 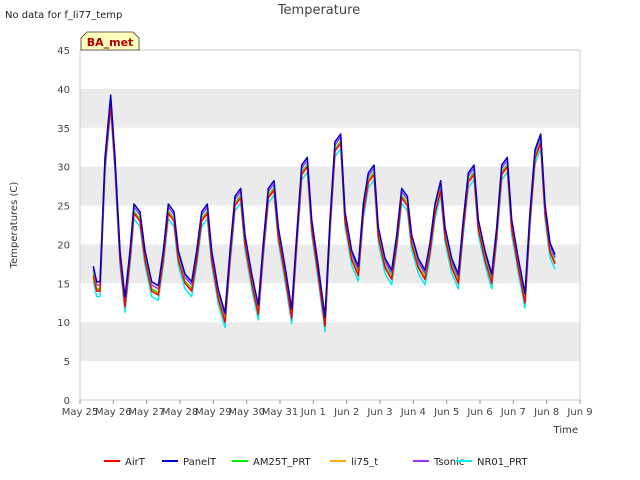 I want to click on x-tick-label: Jun 6, so click(x=479, y=412).